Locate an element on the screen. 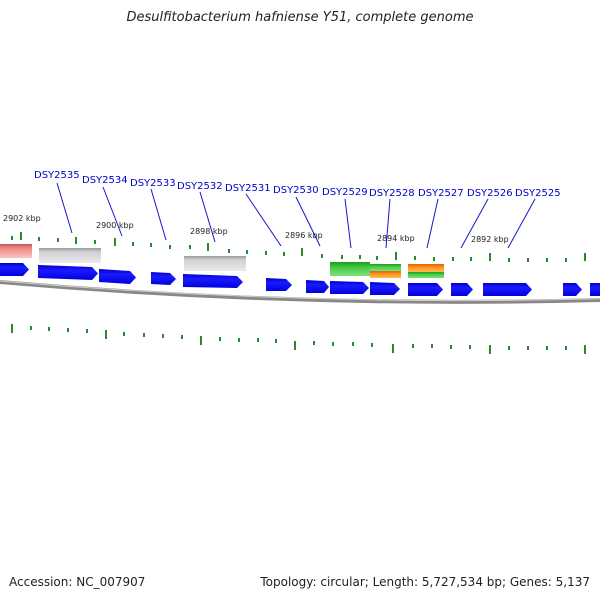 The height and width of the screenshot is (600, 600). feature-block-pink is located at coordinates (16, 251).